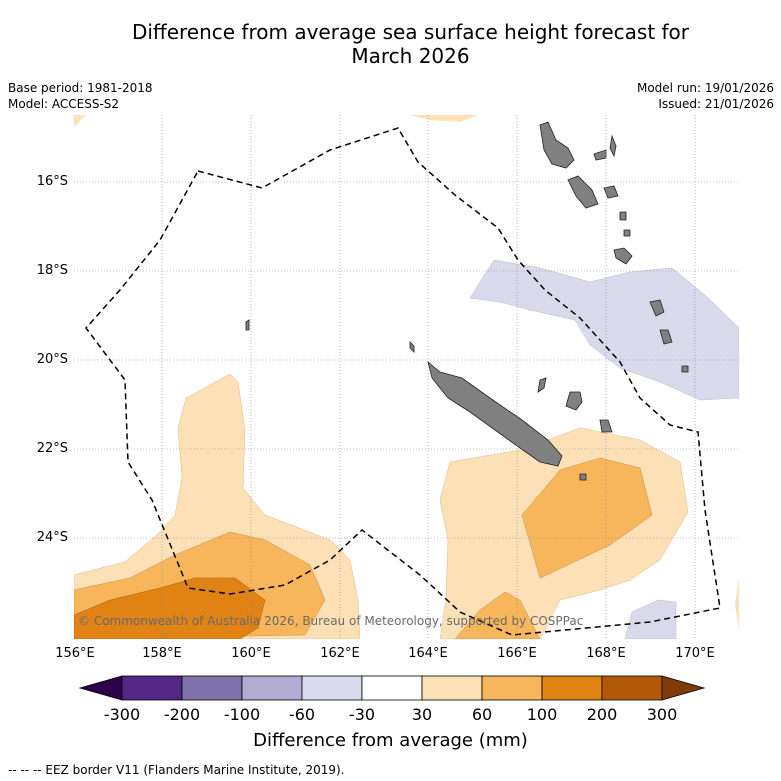 The width and height of the screenshot is (781, 781). What do you see at coordinates (600, 155) in the screenshot?
I see `land-ambae` at bounding box center [600, 155].